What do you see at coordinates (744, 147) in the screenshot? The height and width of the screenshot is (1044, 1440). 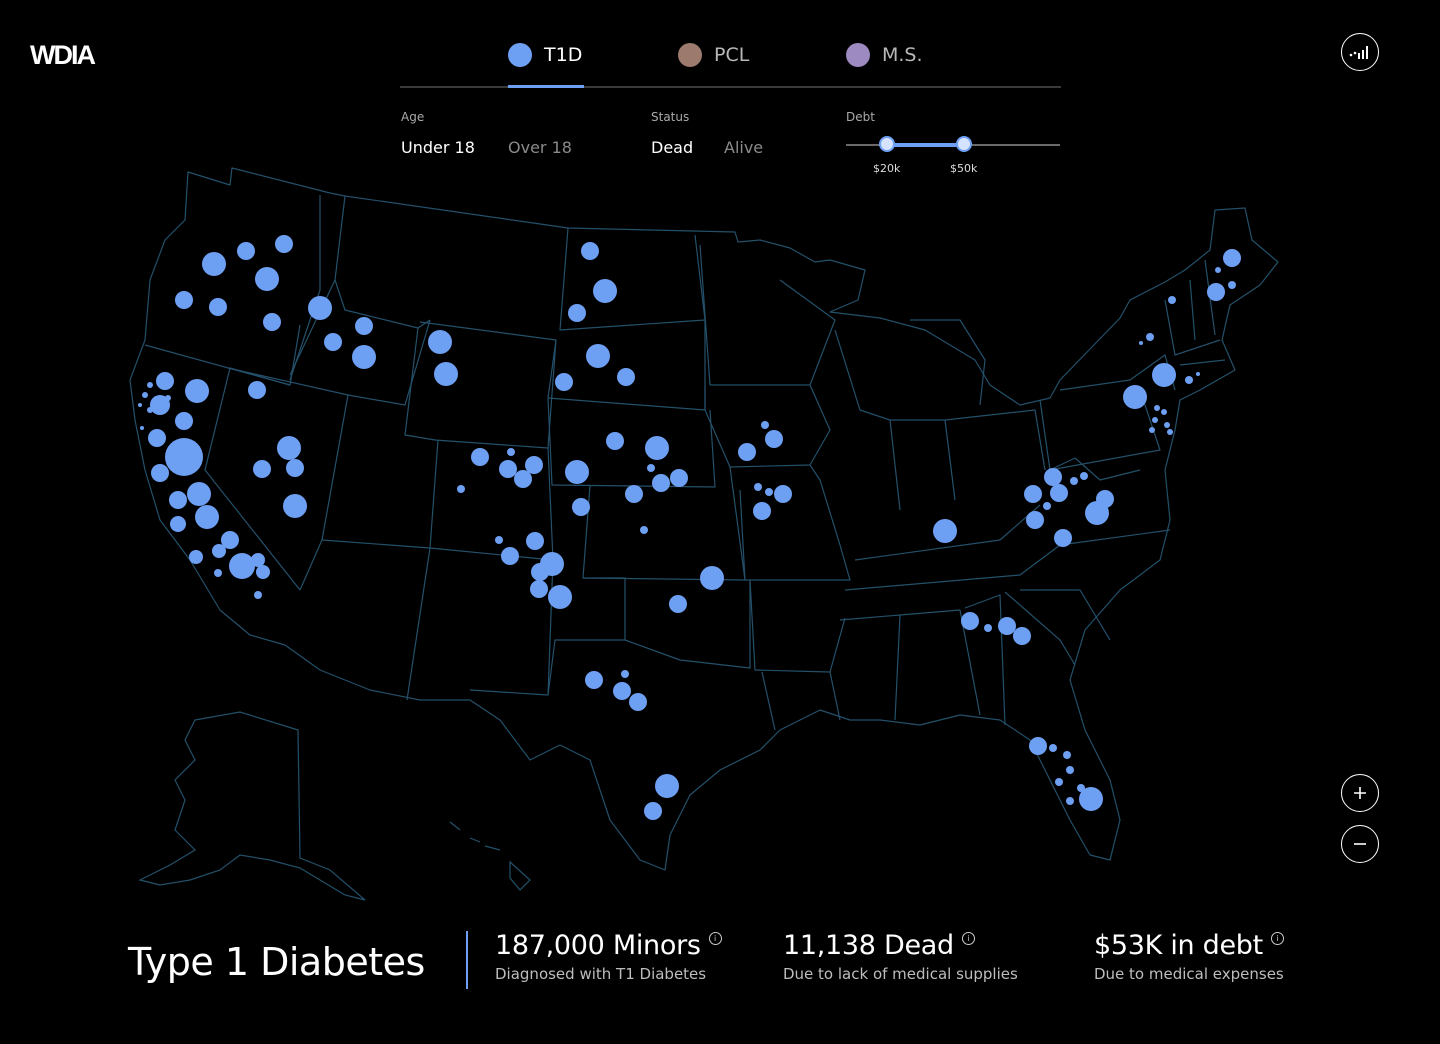 I see `status-option-alive: Alive` at bounding box center [744, 147].